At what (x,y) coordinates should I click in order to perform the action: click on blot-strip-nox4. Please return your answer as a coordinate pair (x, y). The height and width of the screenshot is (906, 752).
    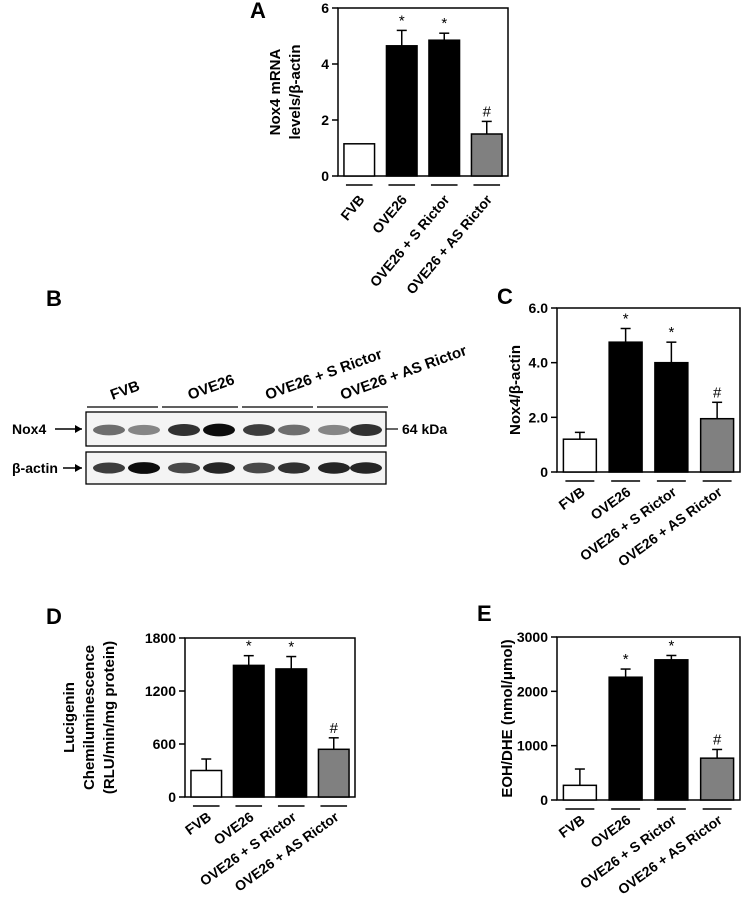
    Looking at the image, I should click on (236, 429).